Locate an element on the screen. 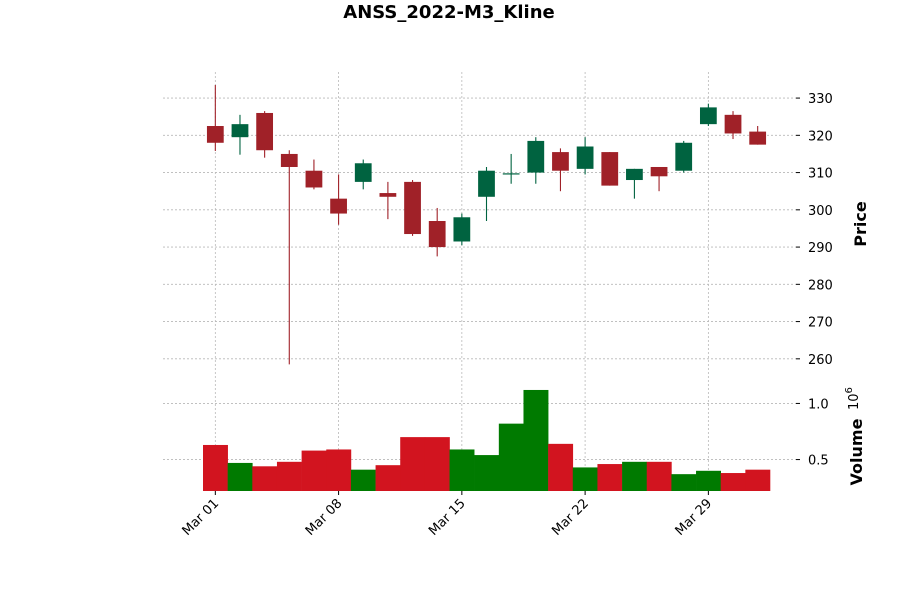 The image size is (900, 600). date-axis: Mar 01 Mar 08 Mar 15 Mar 22 Mar 29 is located at coordinates (448, 515).